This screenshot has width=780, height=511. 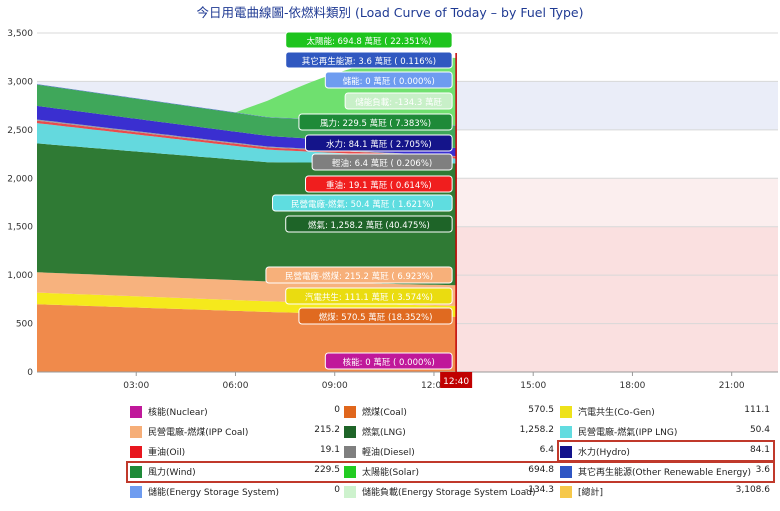 What do you see at coordinates (20, 131) in the screenshot?
I see `y-tick-label: 2,500` at bounding box center [20, 131].